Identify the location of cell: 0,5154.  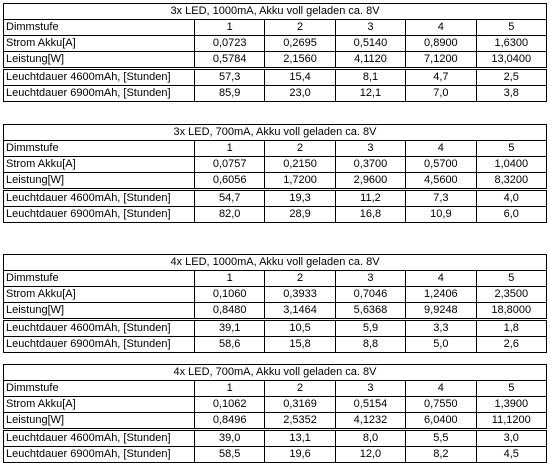
(370, 404).